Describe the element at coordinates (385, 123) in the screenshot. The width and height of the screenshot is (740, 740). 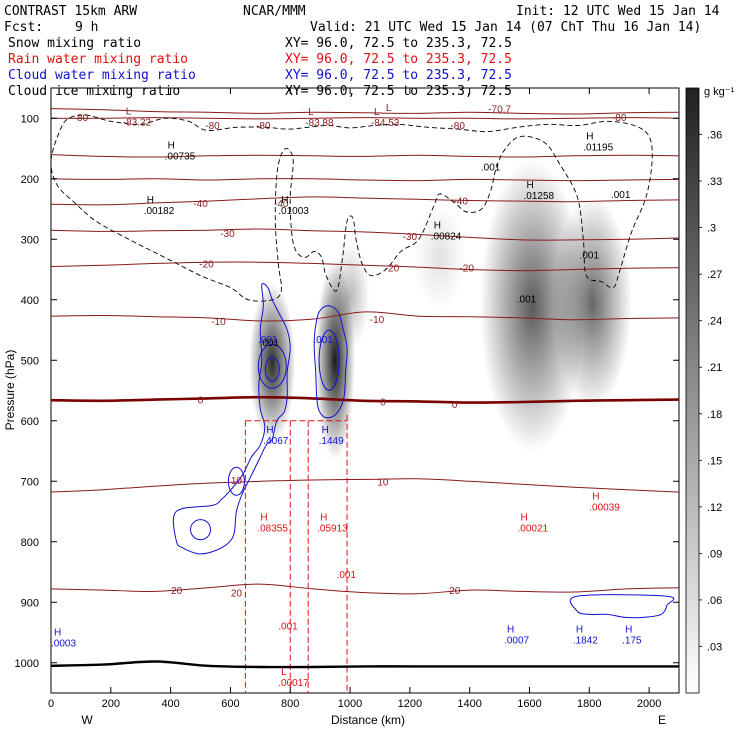
I see `extremum-value: -84.53` at that location.